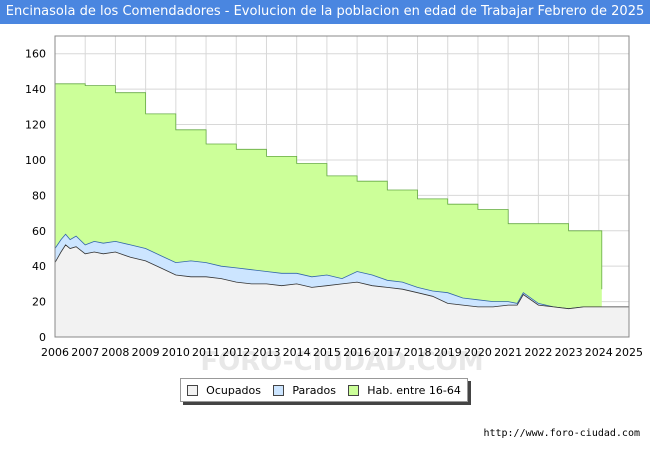 The image size is (650, 450). Describe the element at coordinates (35, 54) in the screenshot. I see `y-tick-label: 160` at that location.